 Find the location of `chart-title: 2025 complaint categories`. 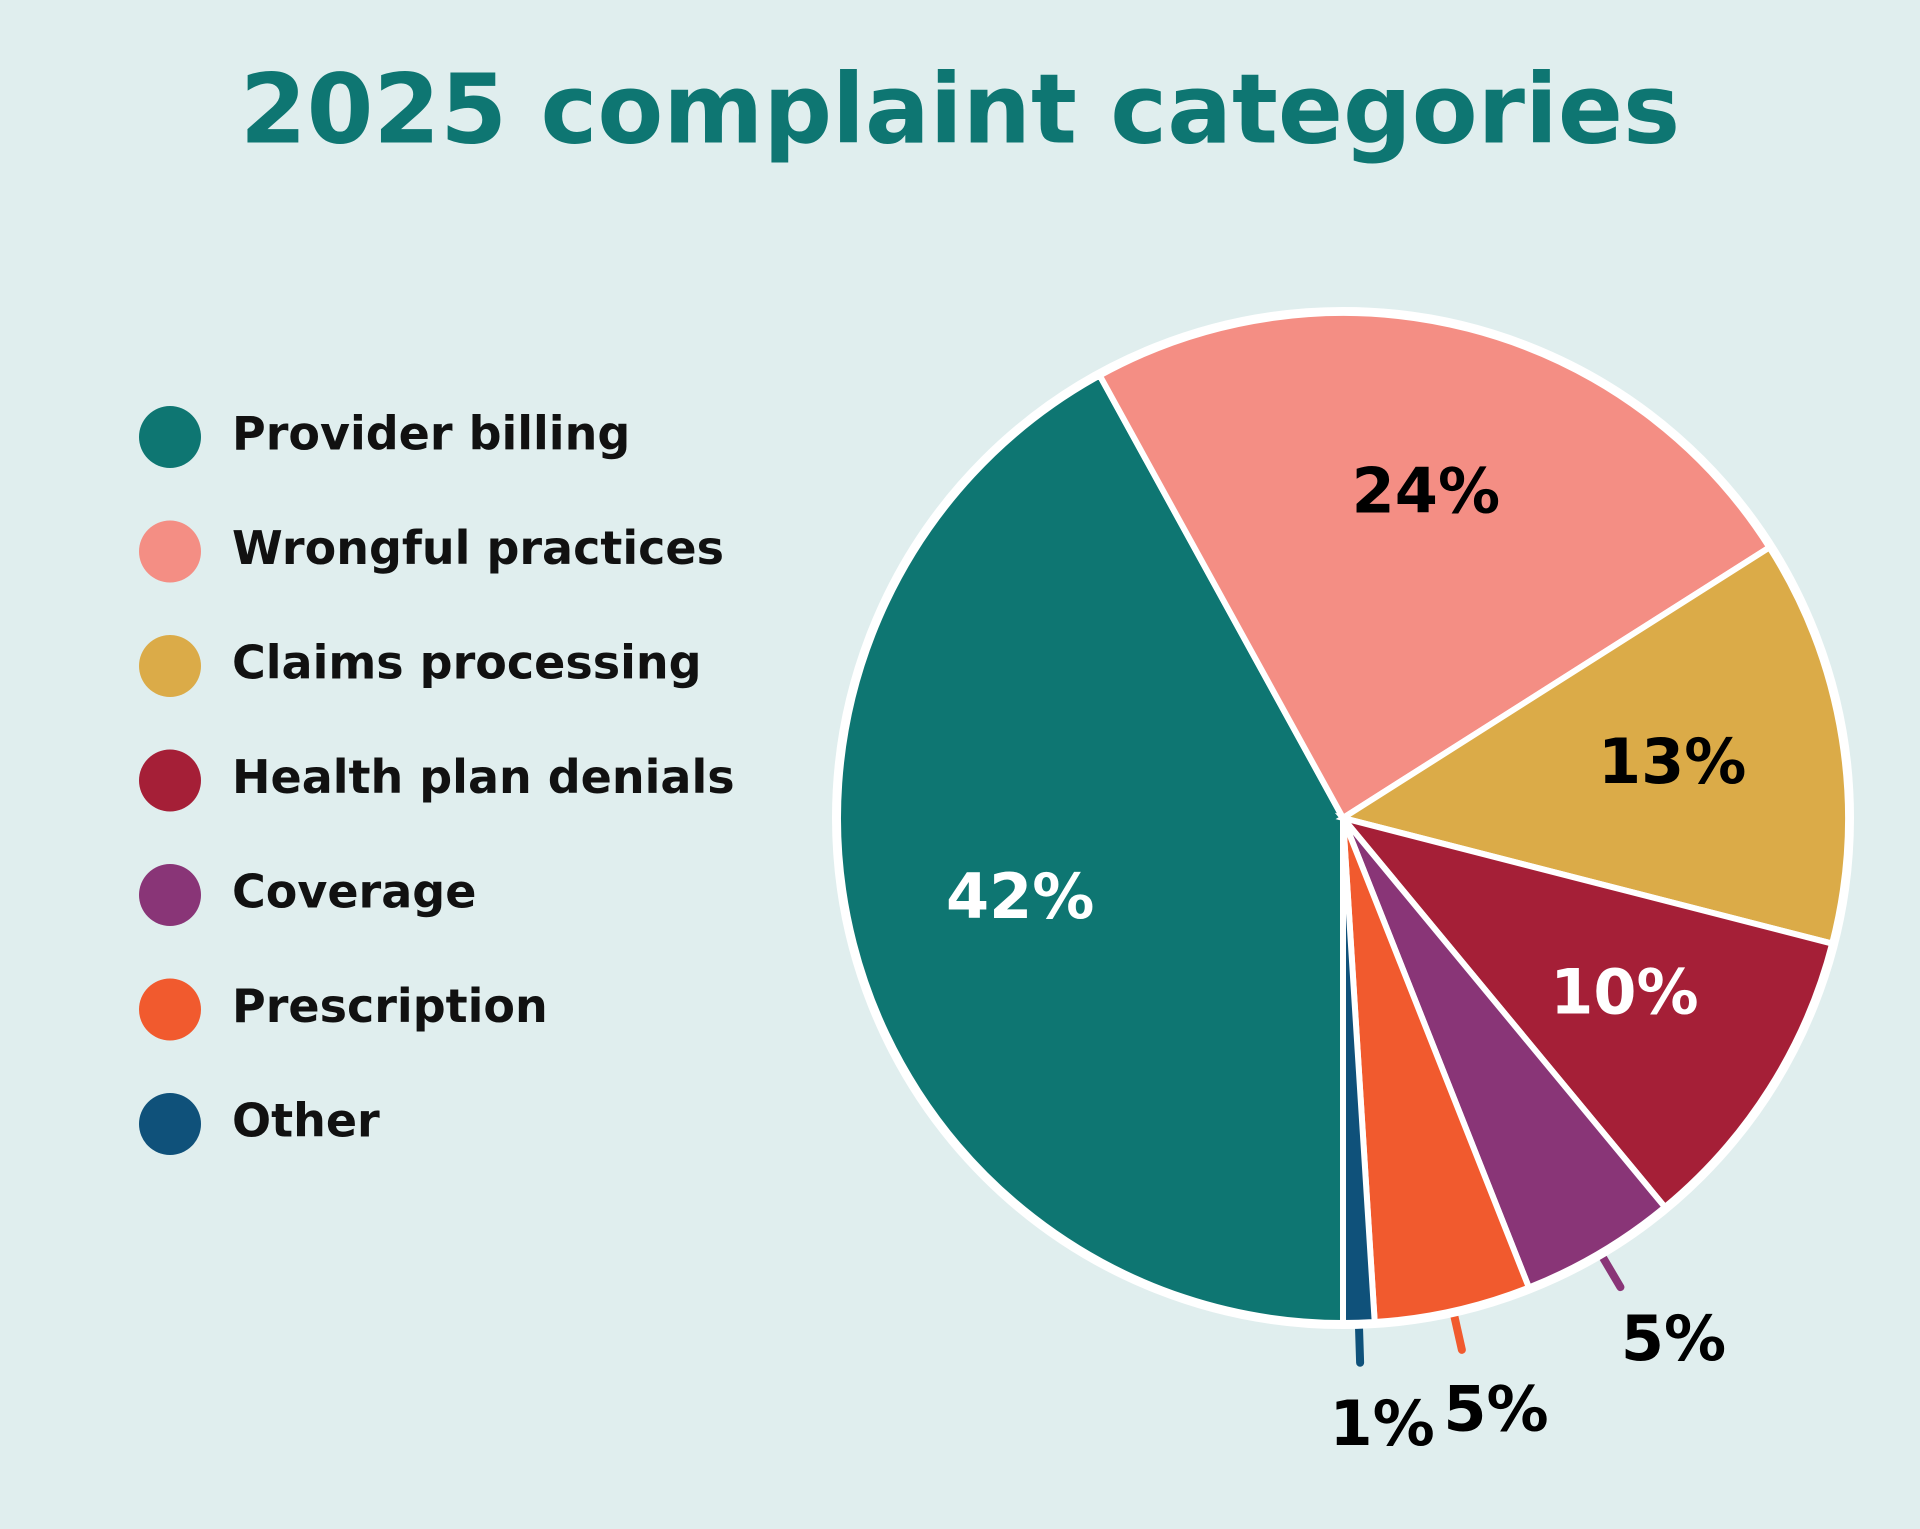

chart-title: 2025 complaint categories is located at coordinates (960, 109).